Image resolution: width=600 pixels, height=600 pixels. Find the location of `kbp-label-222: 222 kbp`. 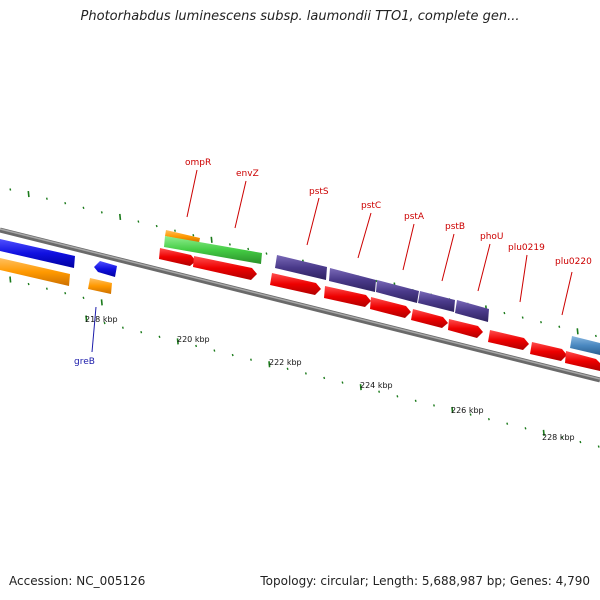

kbp-label-222: 222 kbp is located at coordinates (285, 362).